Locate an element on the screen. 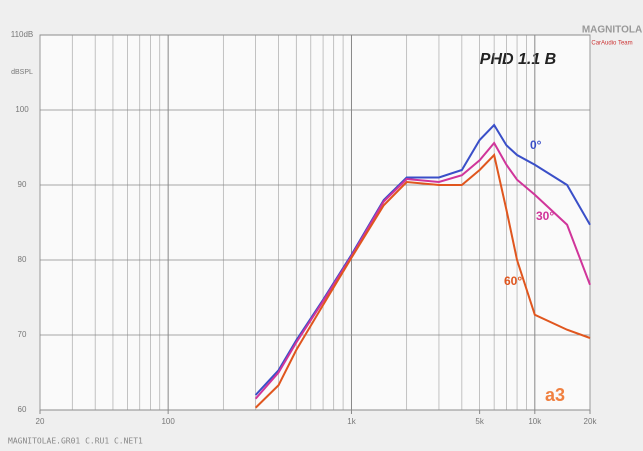 This screenshot has width=643, height=451. y-tick-label: 80 is located at coordinates (22, 259).